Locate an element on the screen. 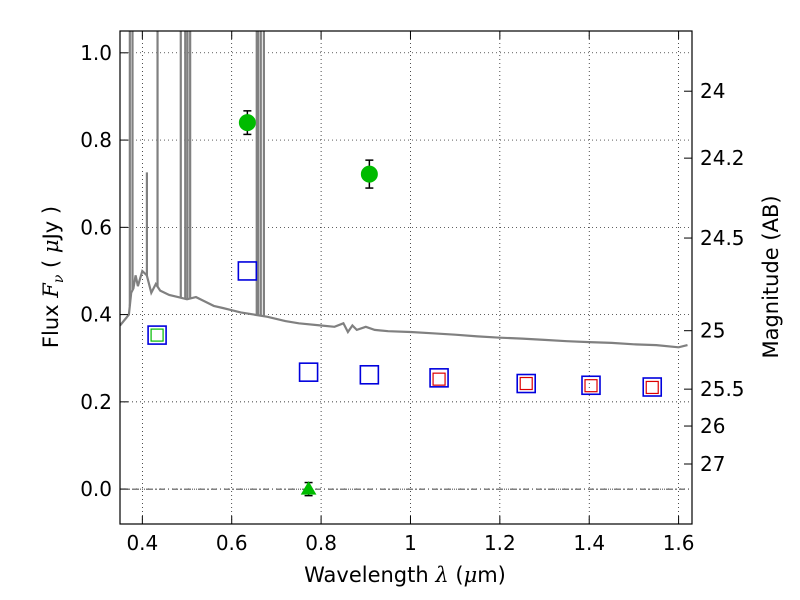 The height and width of the screenshot is (600, 800). model-flux-square-green is located at coordinates (157, 335).